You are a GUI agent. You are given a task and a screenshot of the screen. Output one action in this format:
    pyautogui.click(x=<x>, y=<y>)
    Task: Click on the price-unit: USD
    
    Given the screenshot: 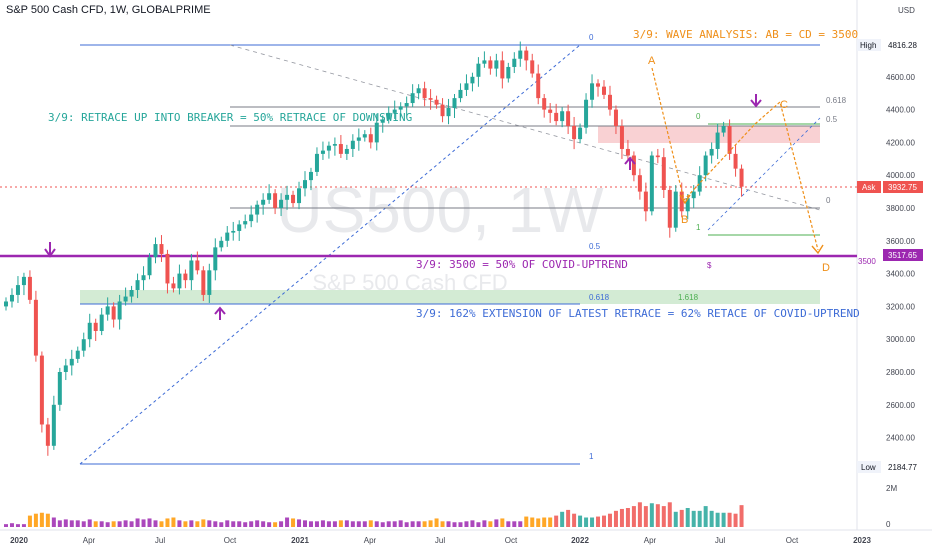 What is the action you would take?
    pyautogui.click(x=906, y=10)
    